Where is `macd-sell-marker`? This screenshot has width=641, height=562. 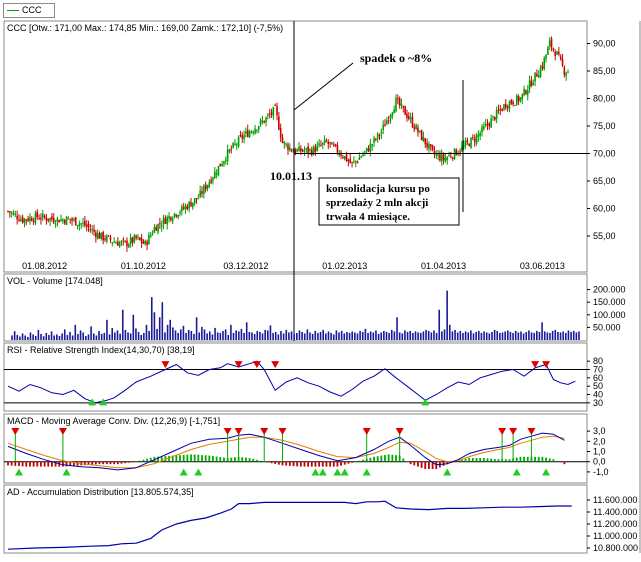 macd-sell-marker is located at coordinates (62, 432).